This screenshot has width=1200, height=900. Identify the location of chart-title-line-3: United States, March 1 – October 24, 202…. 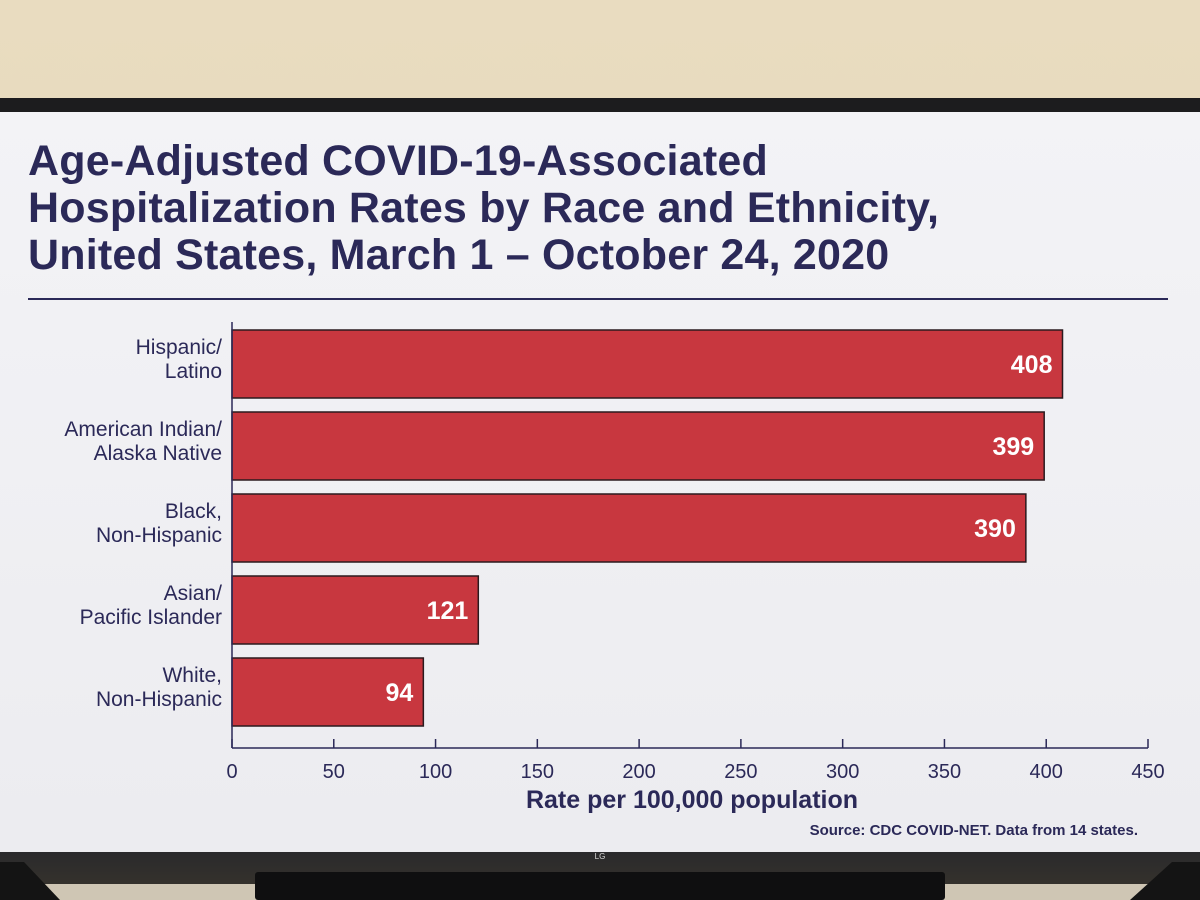
(459, 255).